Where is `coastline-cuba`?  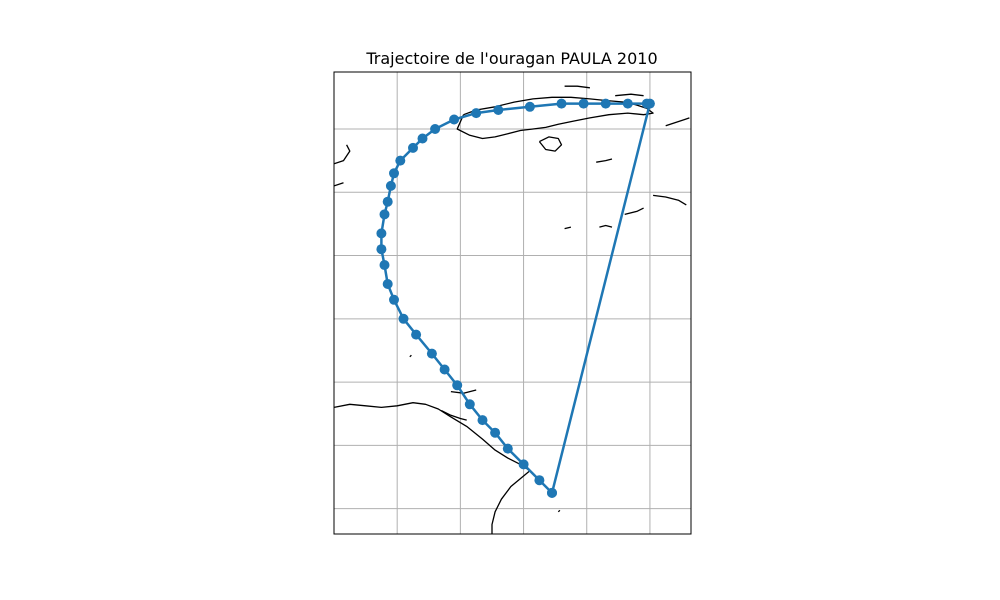
coastline-cuba is located at coordinates (555, 118).